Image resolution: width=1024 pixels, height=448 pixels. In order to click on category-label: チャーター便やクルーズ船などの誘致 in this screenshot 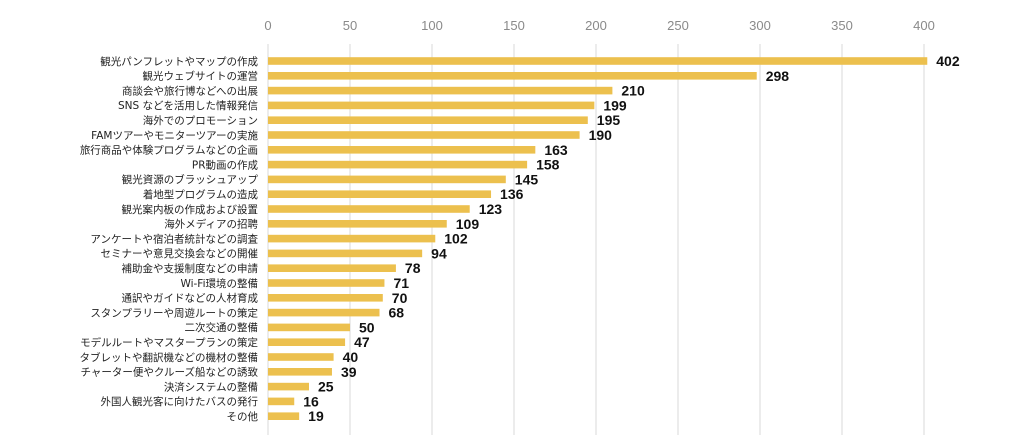, I will do `click(169, 372)`.